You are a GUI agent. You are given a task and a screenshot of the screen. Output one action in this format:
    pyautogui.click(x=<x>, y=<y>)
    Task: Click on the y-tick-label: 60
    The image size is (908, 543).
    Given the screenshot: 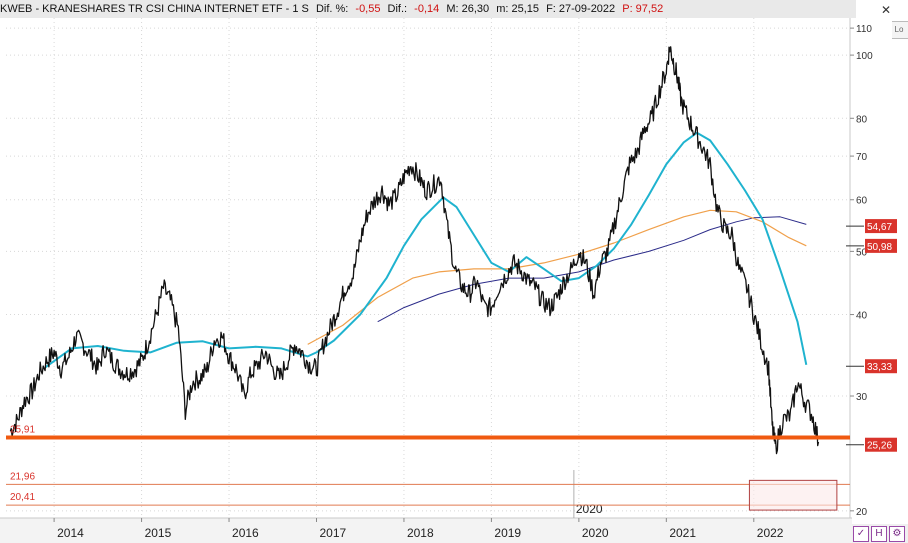 What is the action you would take?
    pyautogui.click(x=862, y=201)
    